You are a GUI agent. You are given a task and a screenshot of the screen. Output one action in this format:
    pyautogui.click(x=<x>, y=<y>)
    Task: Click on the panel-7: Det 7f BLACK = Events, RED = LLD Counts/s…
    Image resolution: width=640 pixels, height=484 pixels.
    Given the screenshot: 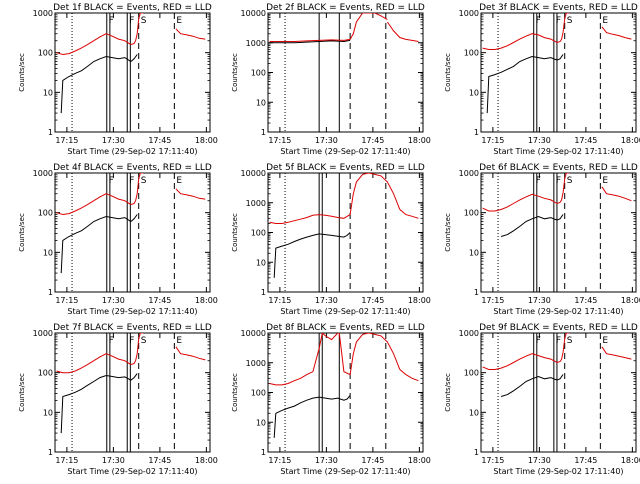 What is the action you would take?
    pyautogui.click(x=118, y=399)
    